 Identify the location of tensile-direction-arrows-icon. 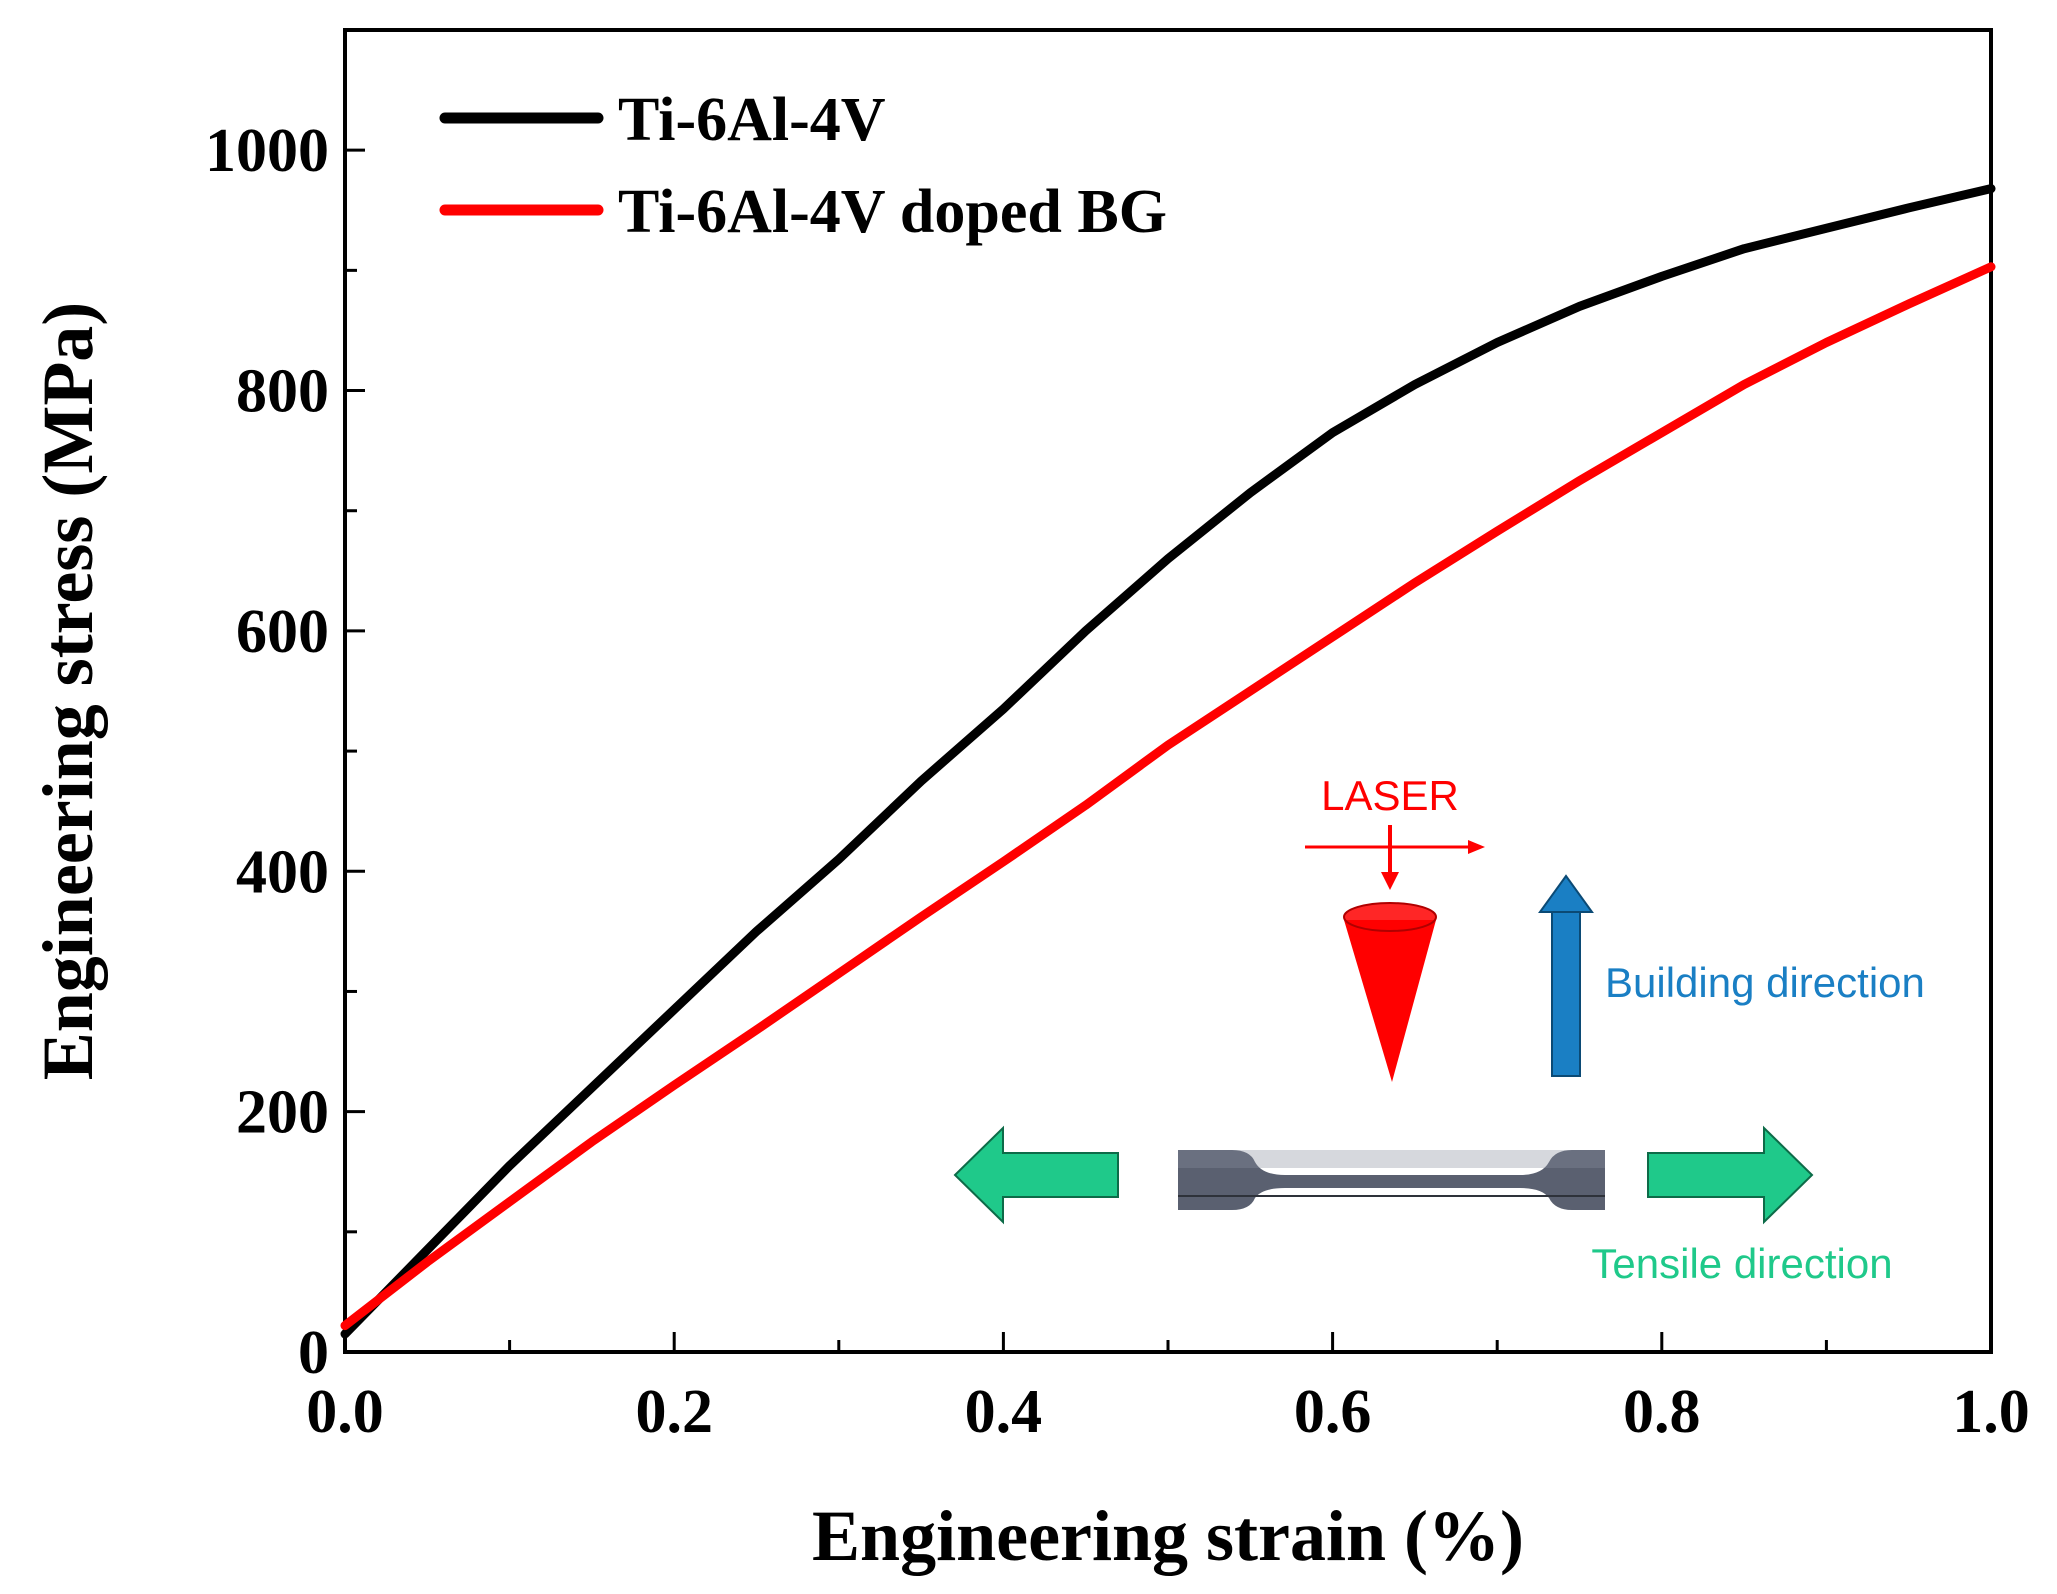
(1383, 1175).